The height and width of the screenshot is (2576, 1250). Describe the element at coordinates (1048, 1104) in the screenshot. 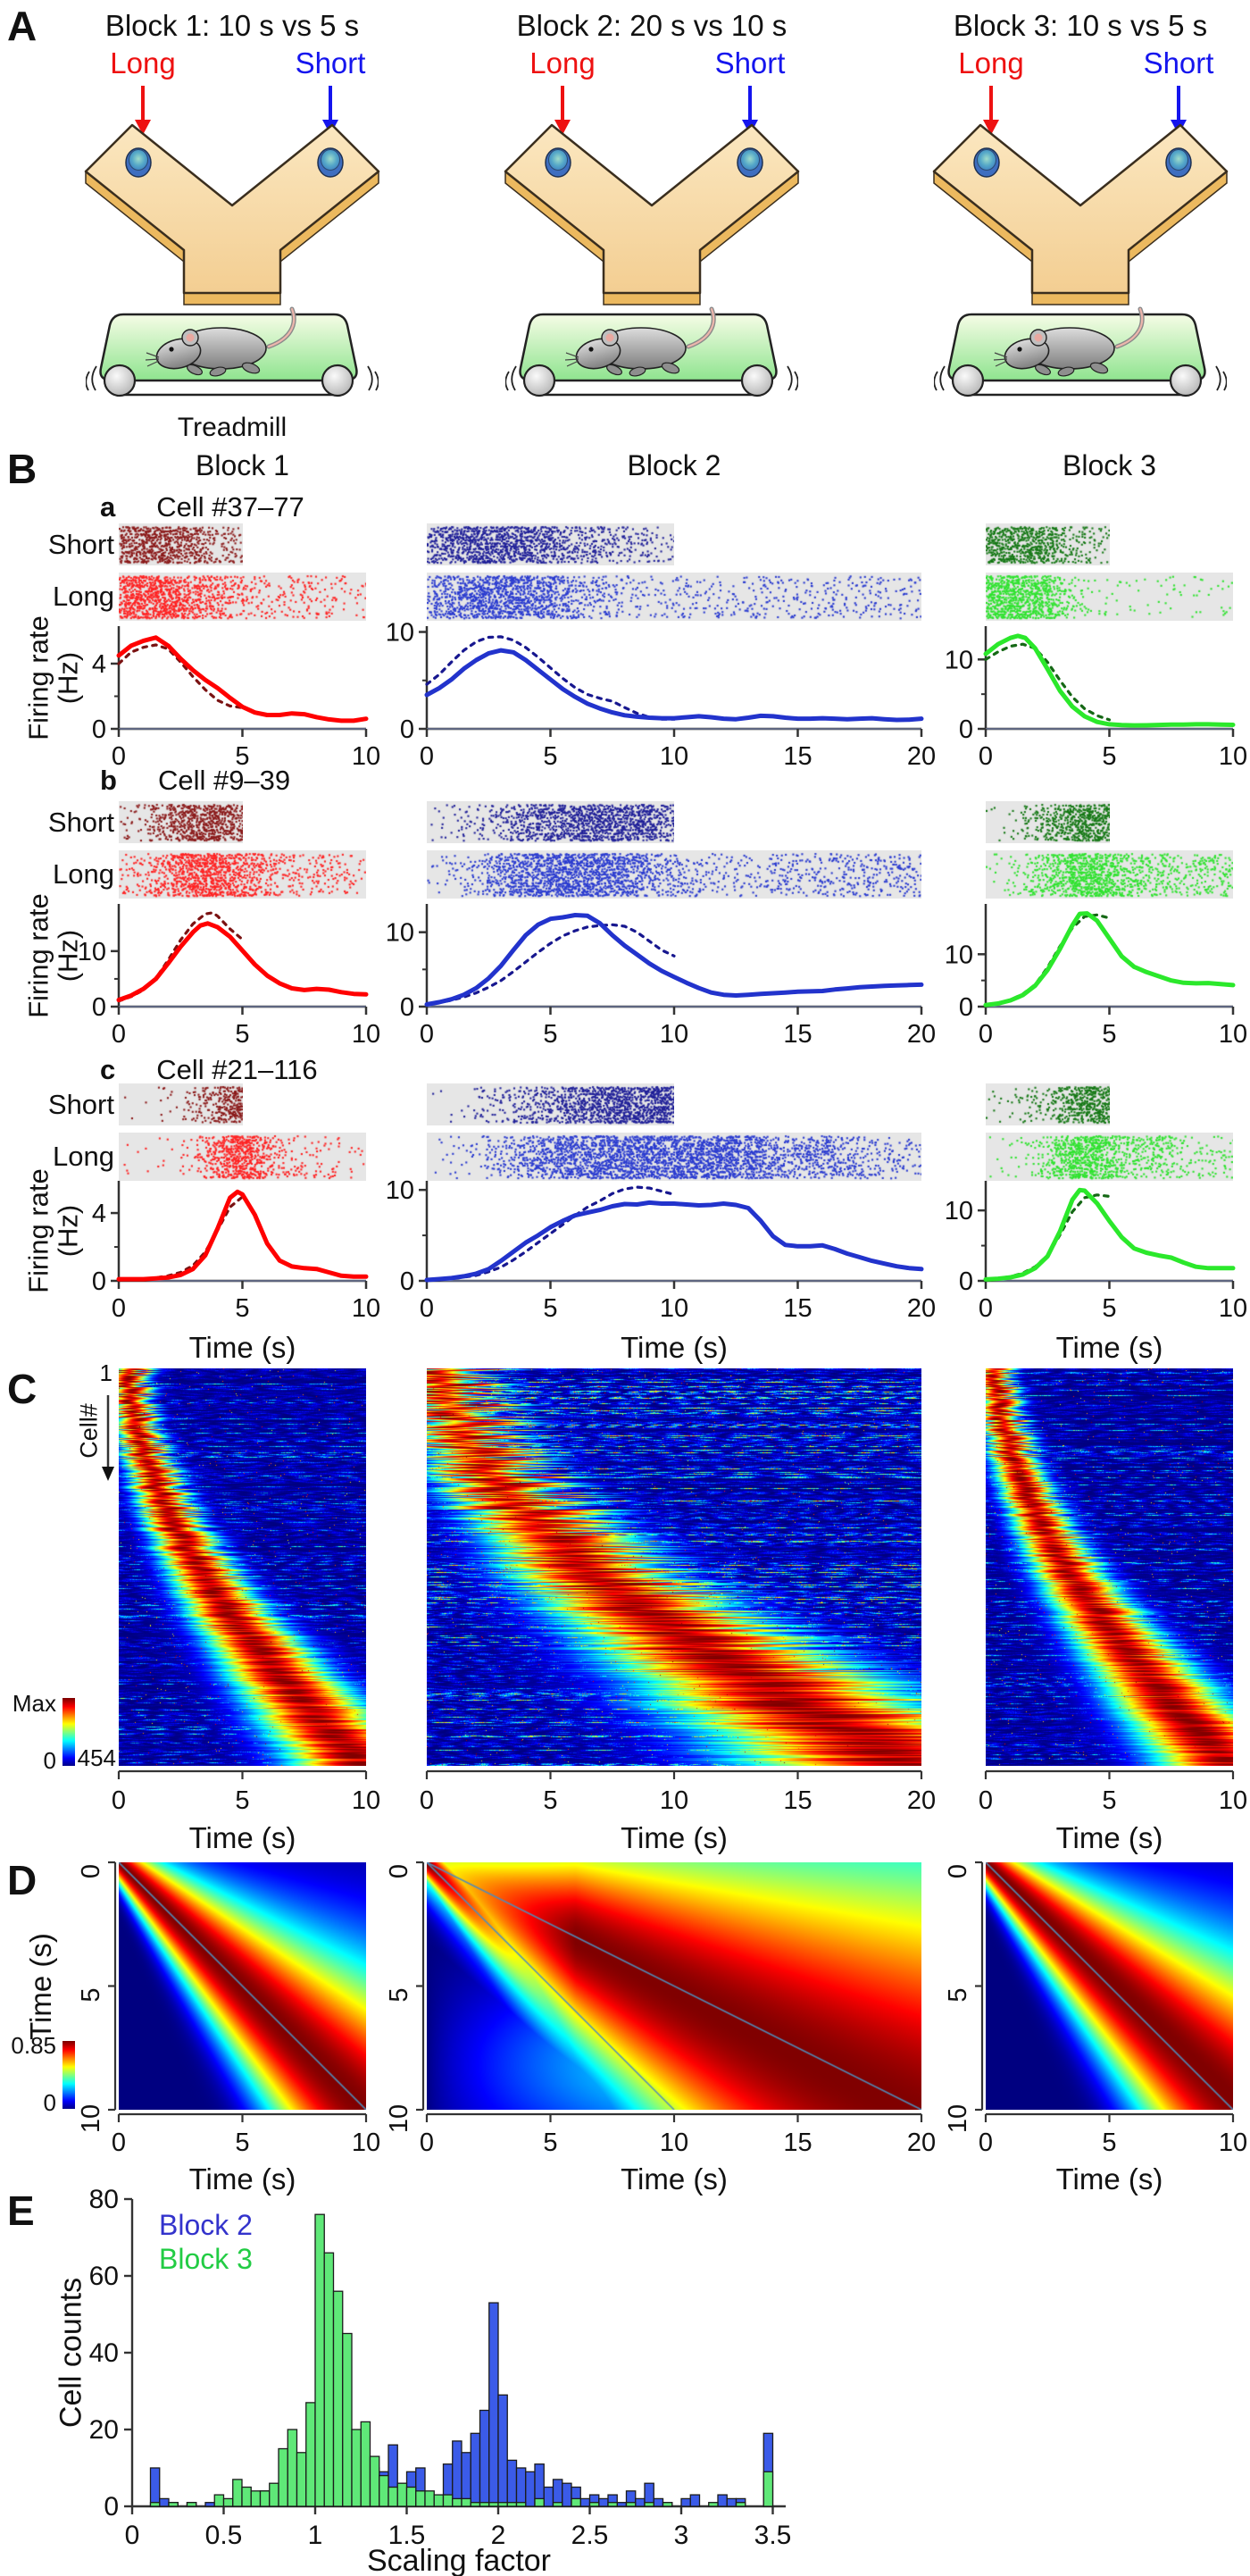

I see `short-trials-raster-c-block3` at that location.